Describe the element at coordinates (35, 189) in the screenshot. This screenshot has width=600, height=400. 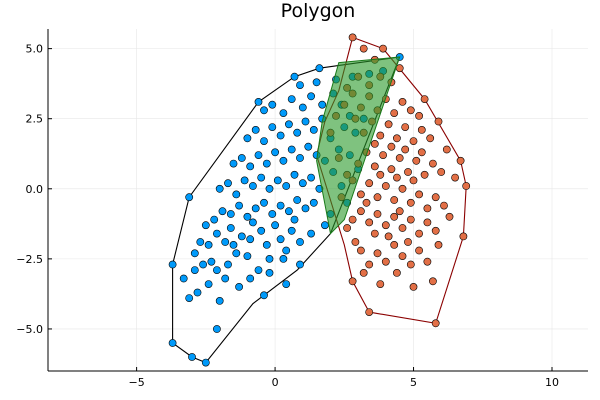
I see `y-tick-label: 0.0` at that location.